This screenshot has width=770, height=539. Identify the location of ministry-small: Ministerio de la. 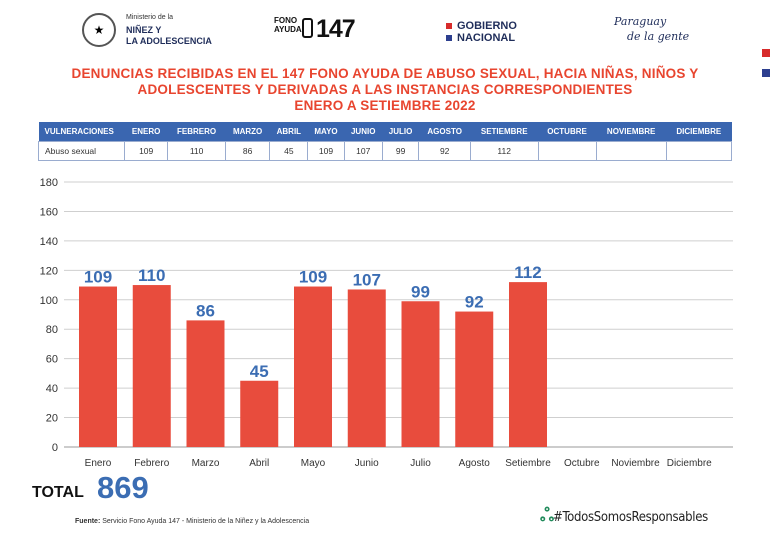
(150, 17).